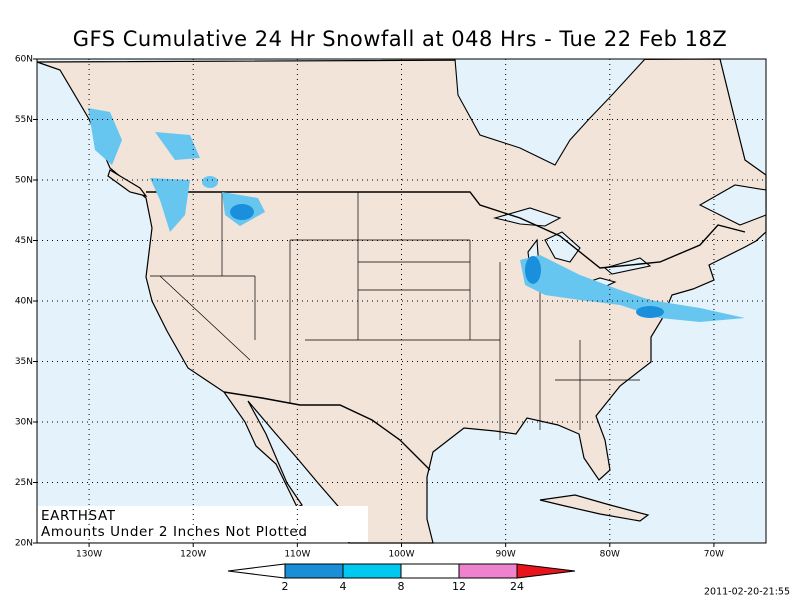  What do you see at coordinates (127, 183) in the screenshot?
I see `vancouver-island` at bounding box center [127, 183].